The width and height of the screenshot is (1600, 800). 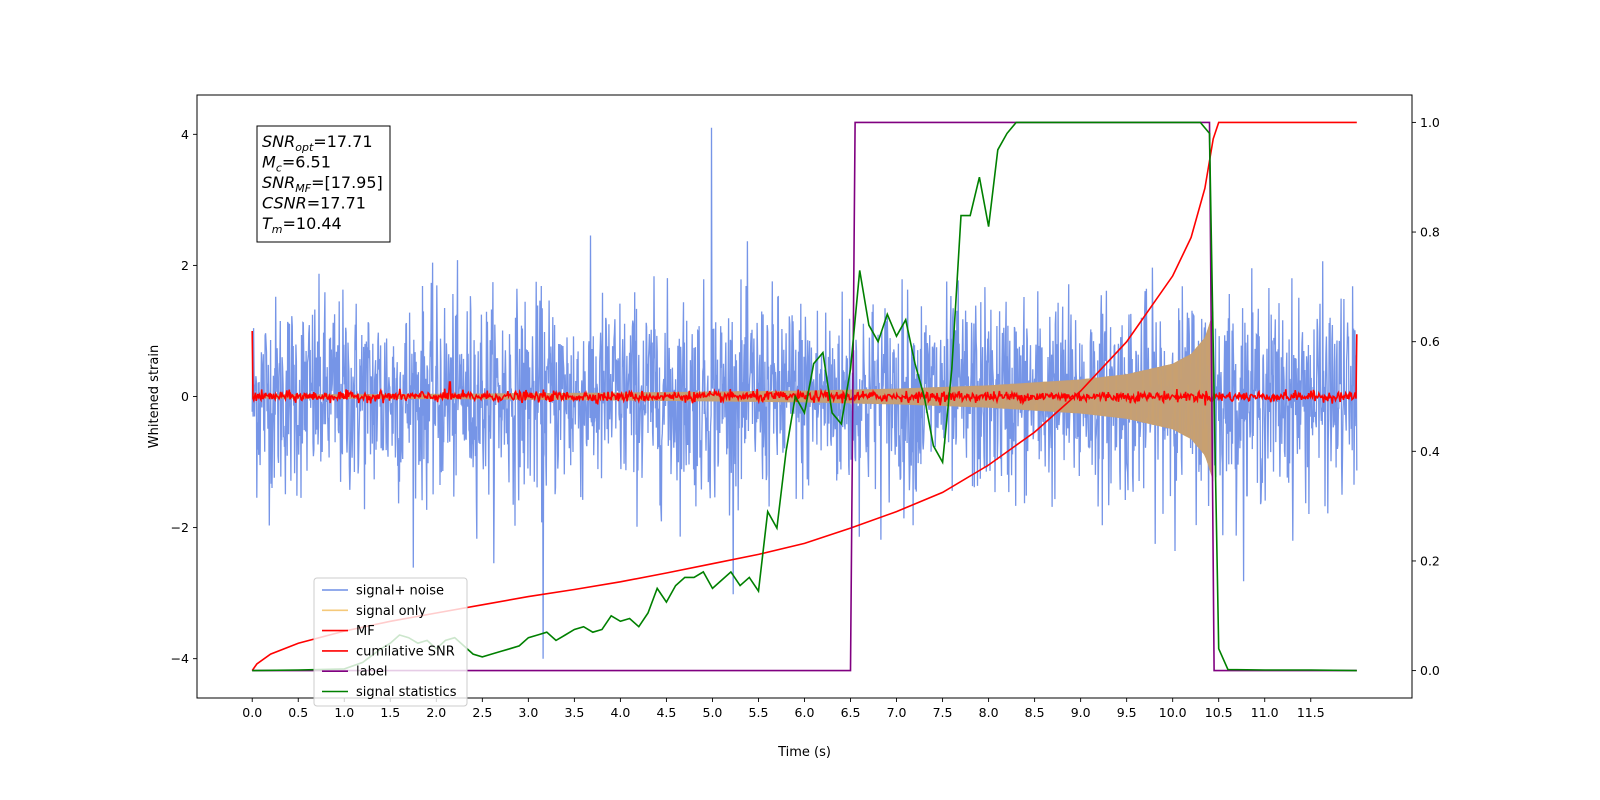 What do you see at coordinates (185, 134) in the screenshot?
I see `y-left-tick-label: 4` at bounding box center [185, 134].